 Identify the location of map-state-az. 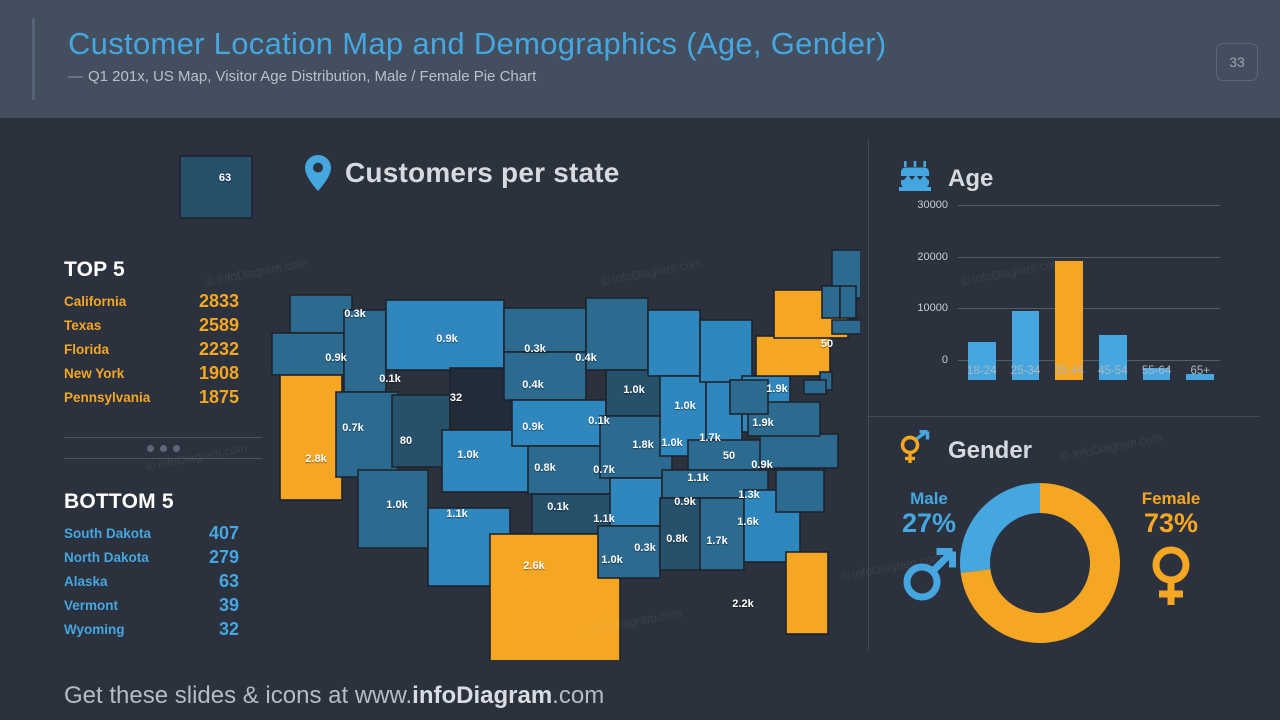
(393, 509).